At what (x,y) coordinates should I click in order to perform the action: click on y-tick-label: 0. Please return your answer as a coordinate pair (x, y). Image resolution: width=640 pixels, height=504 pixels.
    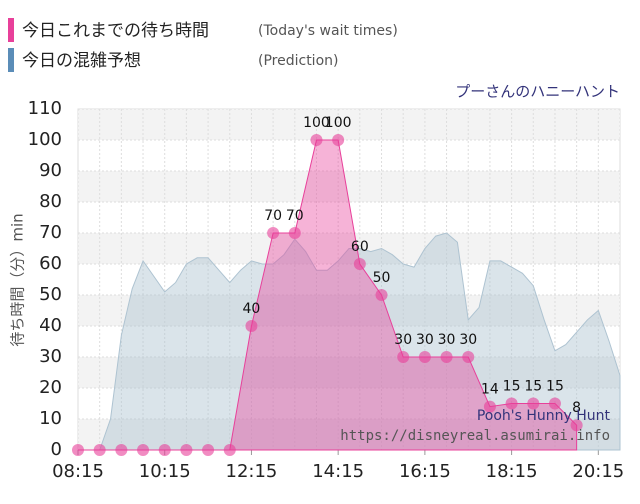
    Looking at the image, I should click on (56, 449).